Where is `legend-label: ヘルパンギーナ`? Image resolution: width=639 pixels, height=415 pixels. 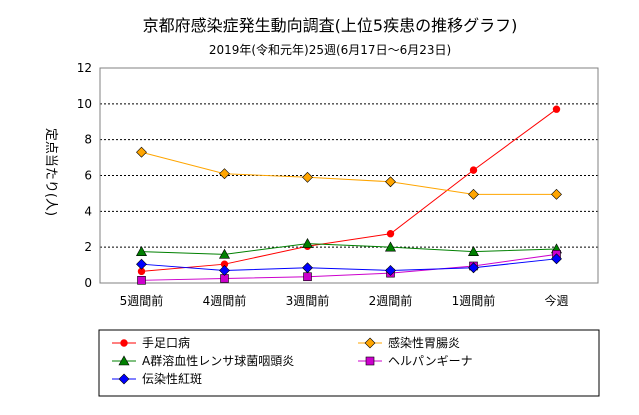
legend-label: ヘルパンギーナ is located at coordinates (430, 361).